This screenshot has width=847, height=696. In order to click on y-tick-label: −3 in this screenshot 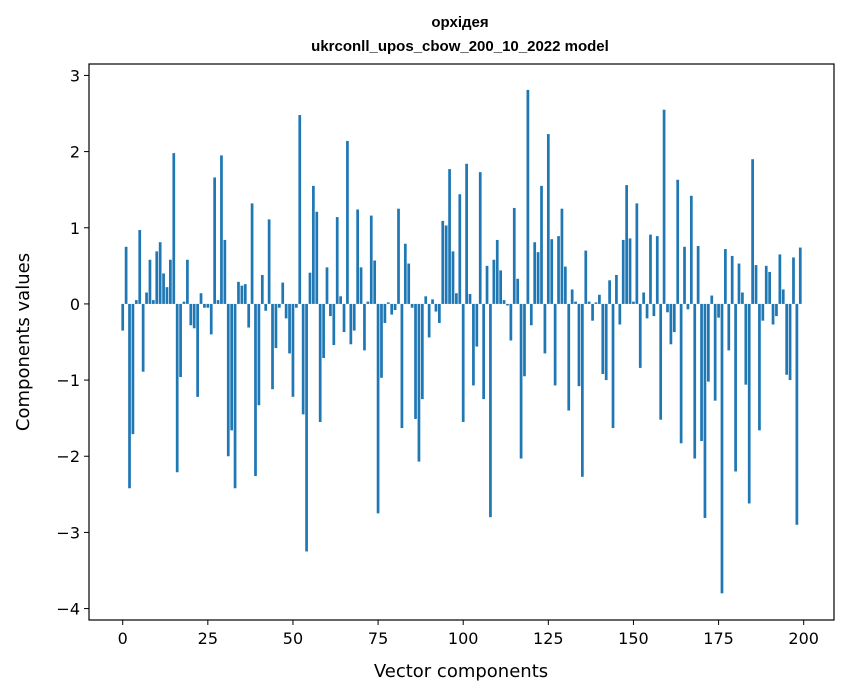, I will do `click(68, 532)`.